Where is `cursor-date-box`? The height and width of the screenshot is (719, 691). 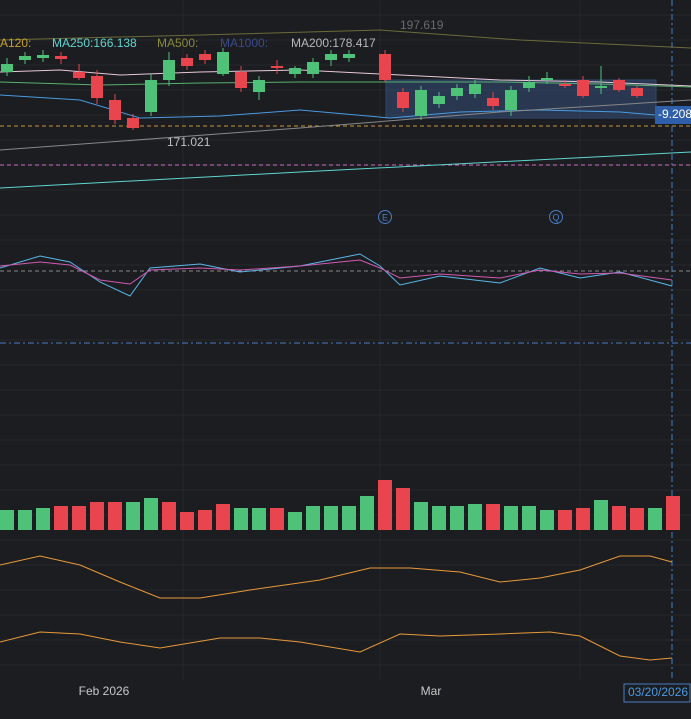 cursor-date-box is located at coordinates (657, 693).